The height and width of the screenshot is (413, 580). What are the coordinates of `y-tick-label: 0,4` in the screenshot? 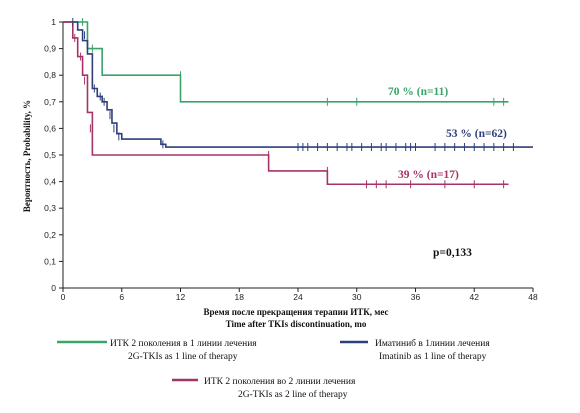 It's located at (50, 182).